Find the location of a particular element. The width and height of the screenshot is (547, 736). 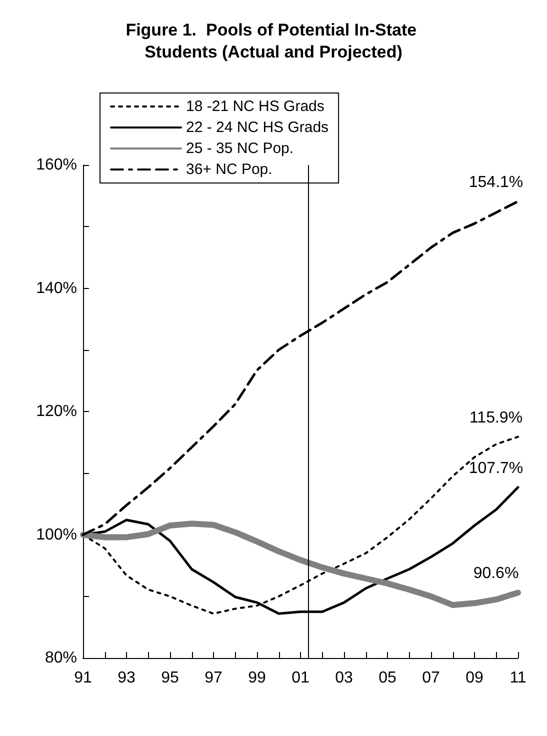

x-tick-label: 99 is located at coordinates (257, 678).